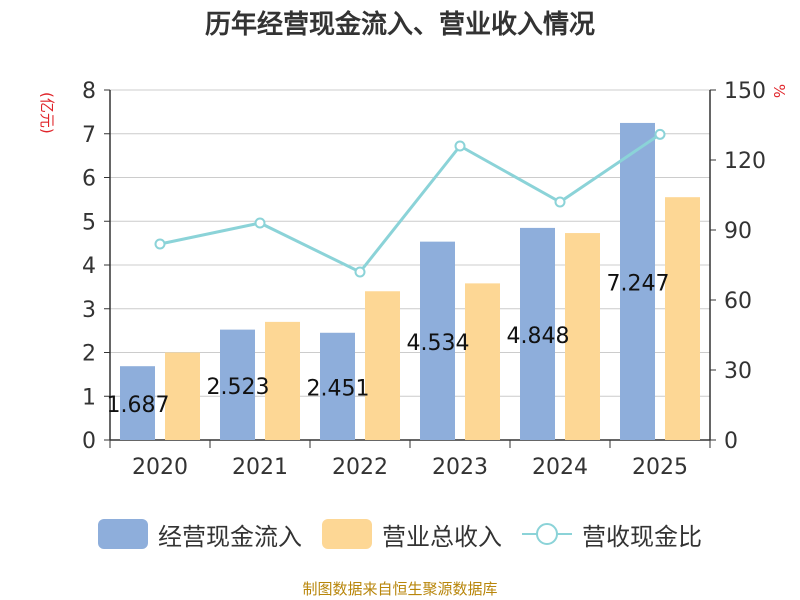 The height and width of the screenshot is (600, 800). I want to click on source-note: 制图数据来自恒生聚源数据库, so click(400, 589).